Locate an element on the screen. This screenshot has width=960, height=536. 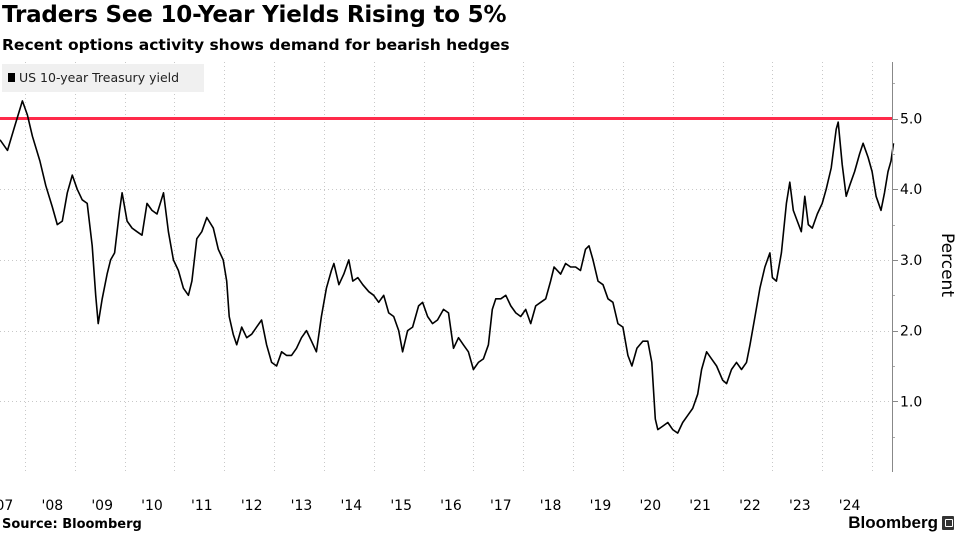
x-tick-label: '07 is located at coordinates (6, 506).